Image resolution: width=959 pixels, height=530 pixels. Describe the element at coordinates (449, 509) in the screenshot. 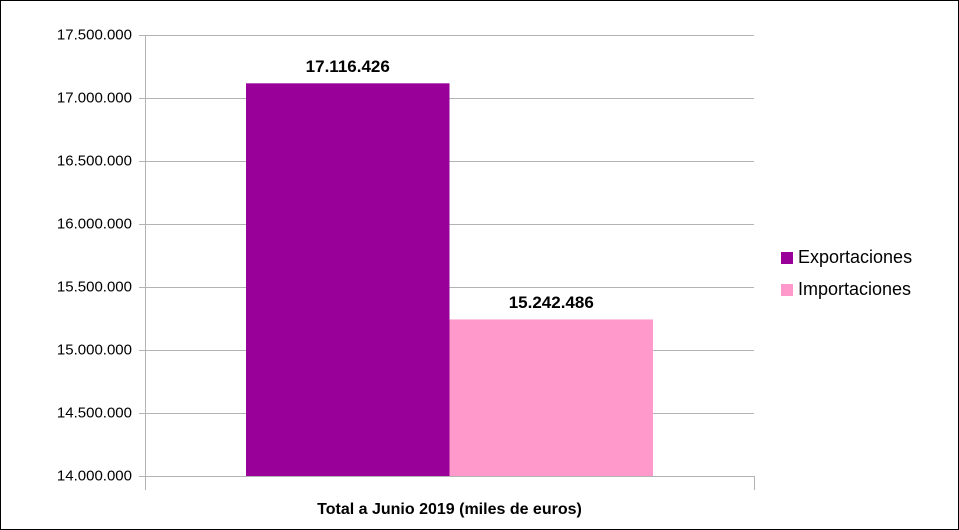

I see `x-tick-label: Total a Junio 2019 (miles de euros)` at that location.